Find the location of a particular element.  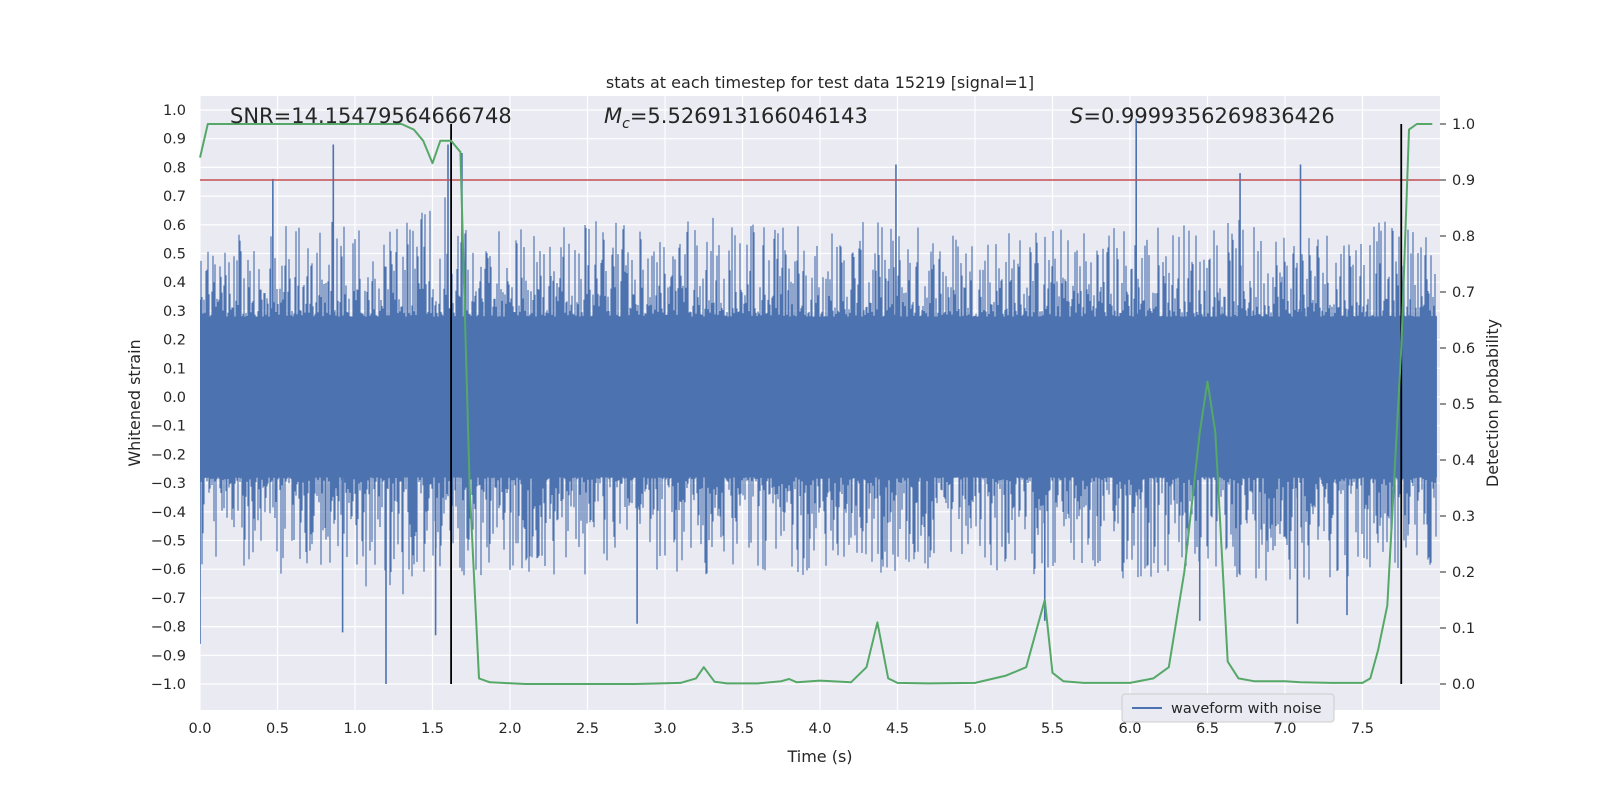

x-tick-label: 6.5 is located at coordinates (1207, 729).